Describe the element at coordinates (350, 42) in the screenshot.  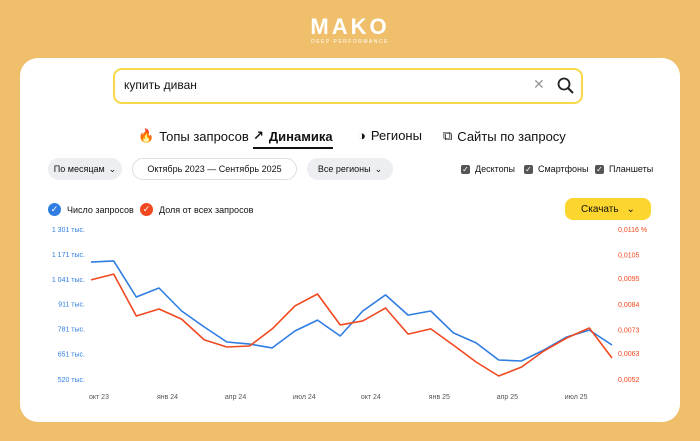
I see `logo-subtitle: DEEP PERFORMANCE` at that location.